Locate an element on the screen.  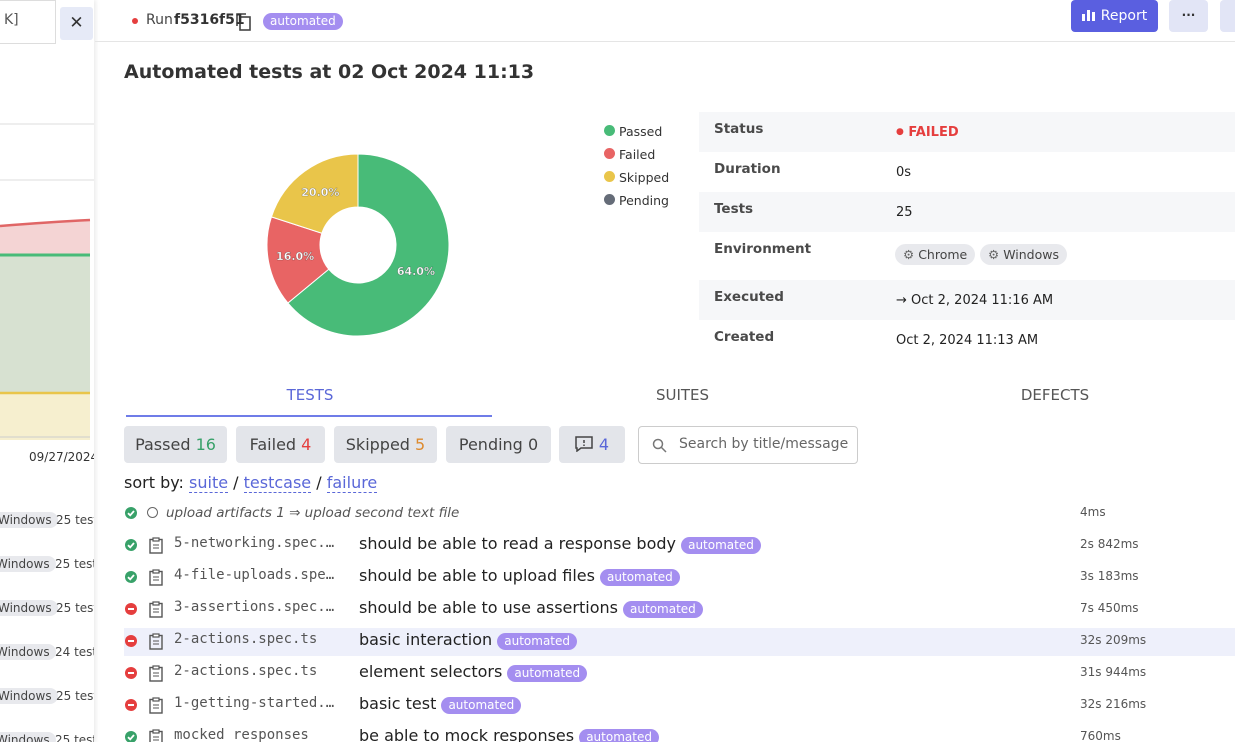
comments-count: 4 is located at coordinates (604, 444).